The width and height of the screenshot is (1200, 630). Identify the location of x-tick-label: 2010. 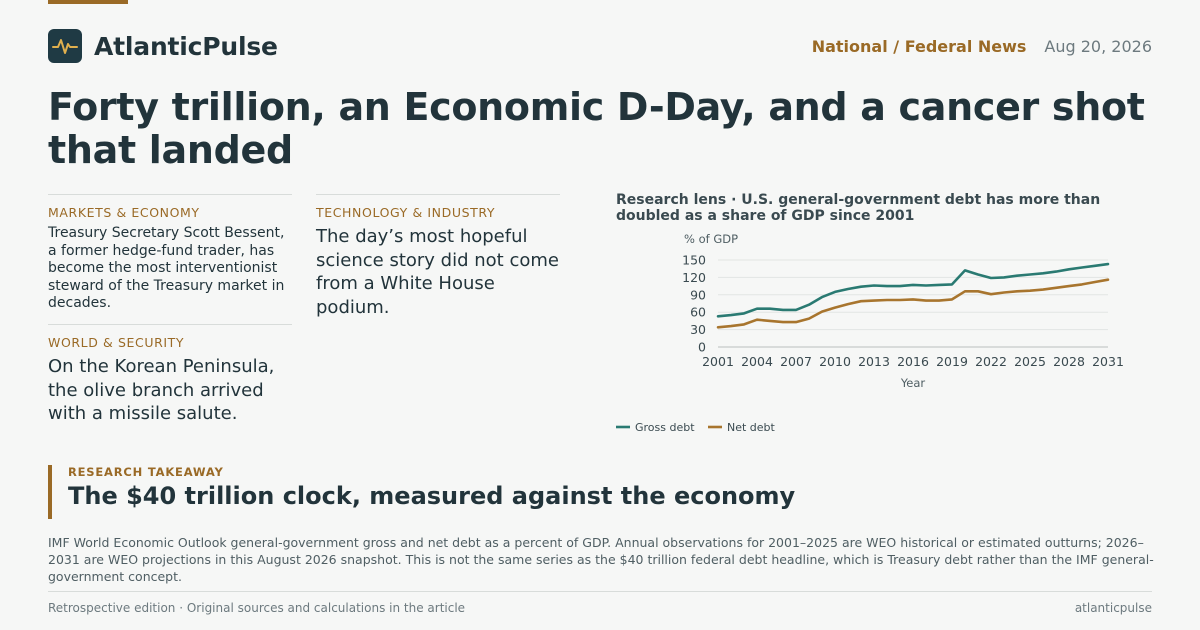
(835, 361).